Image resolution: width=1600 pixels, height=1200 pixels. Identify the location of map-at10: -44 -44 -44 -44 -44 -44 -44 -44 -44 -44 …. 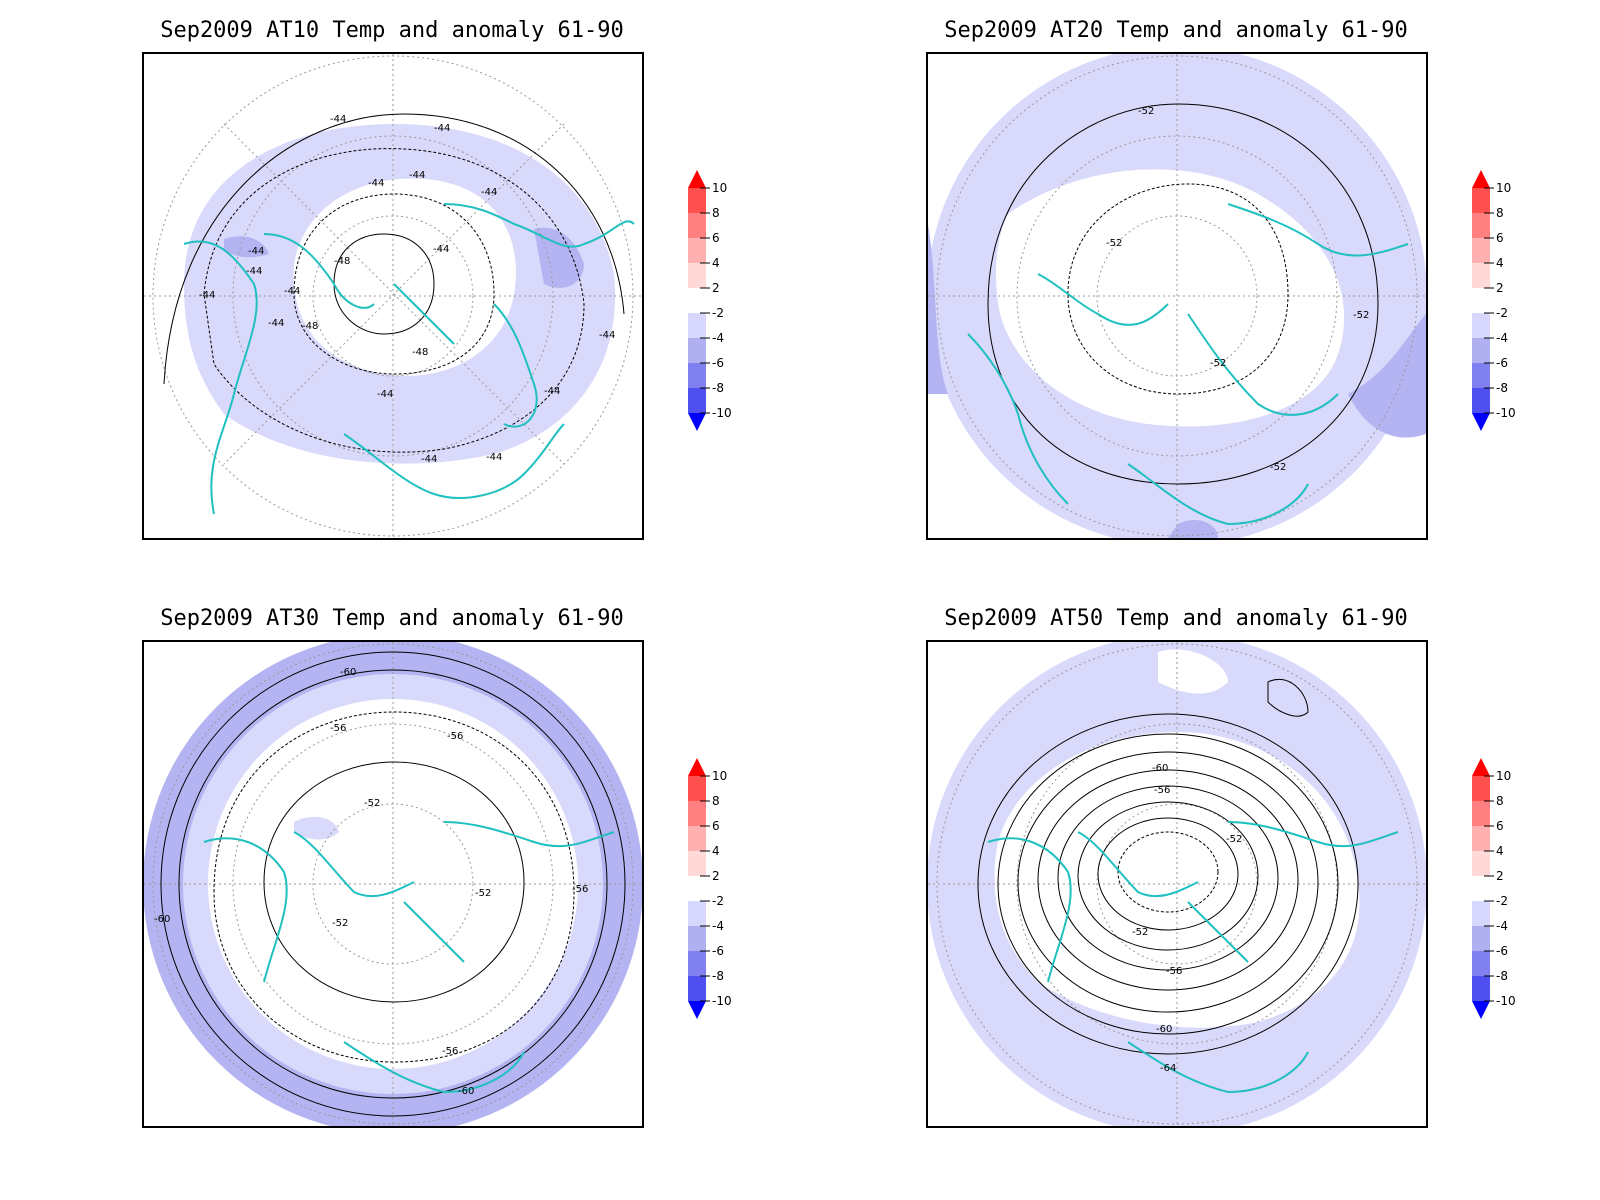
(393, 296).